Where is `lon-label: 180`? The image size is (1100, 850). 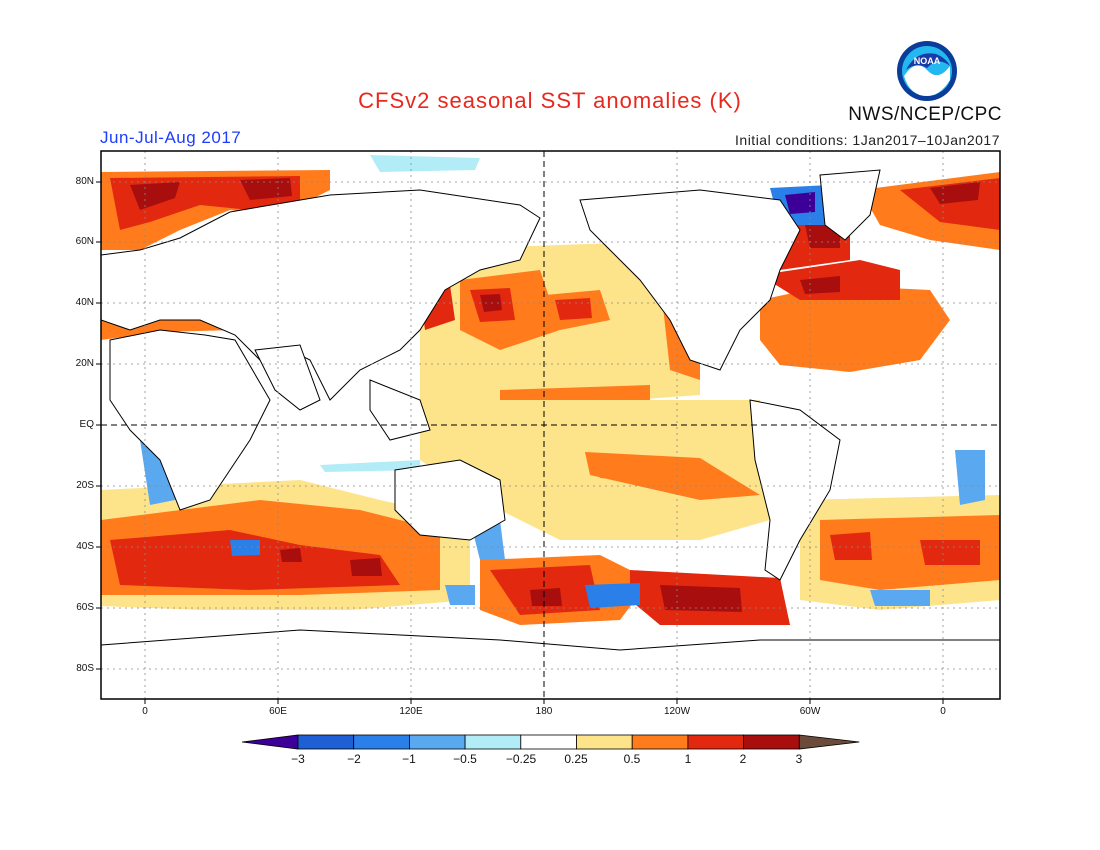 lon-label: 180 is located at coordinates (544, 711).